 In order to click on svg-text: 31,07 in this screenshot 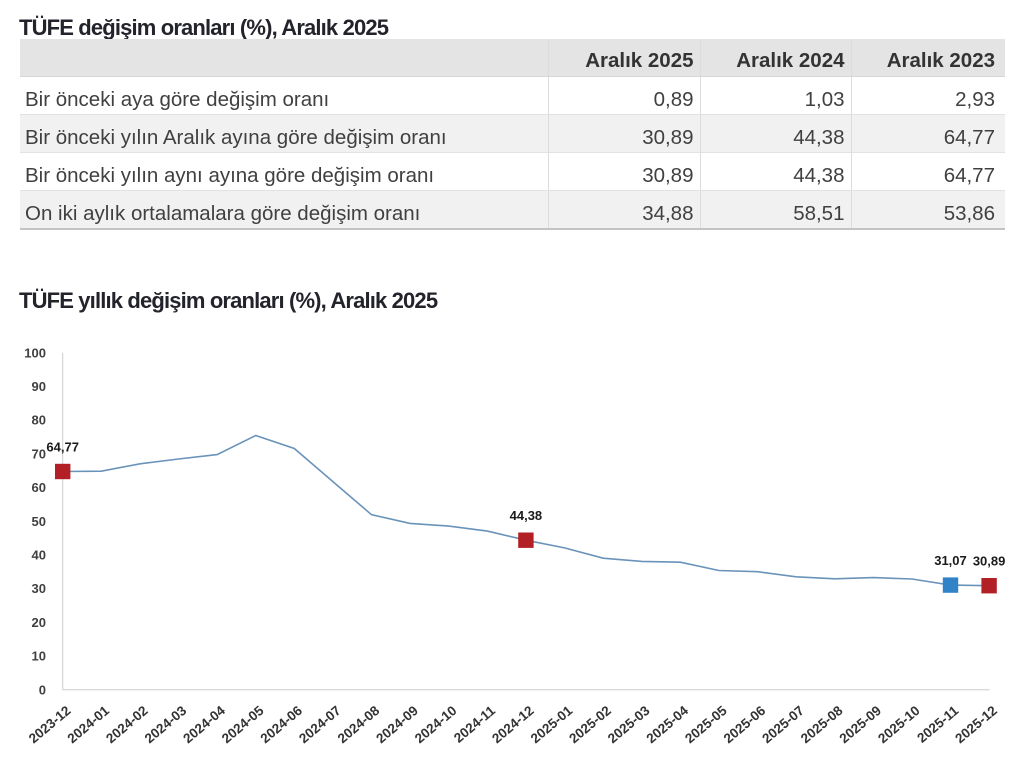, I will do `click(950, 560)`.